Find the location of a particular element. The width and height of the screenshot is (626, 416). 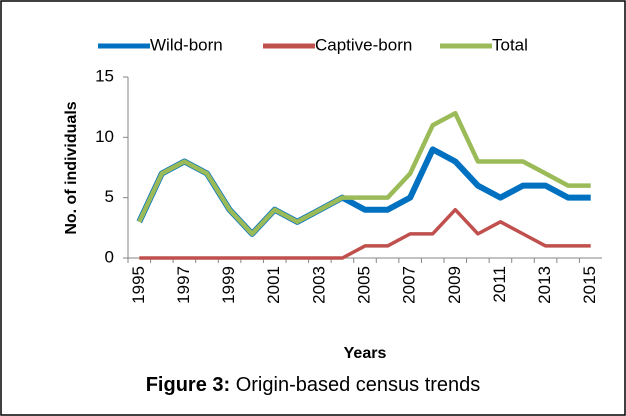

legend-label: Captive-born is located at coordinates (363, 44).